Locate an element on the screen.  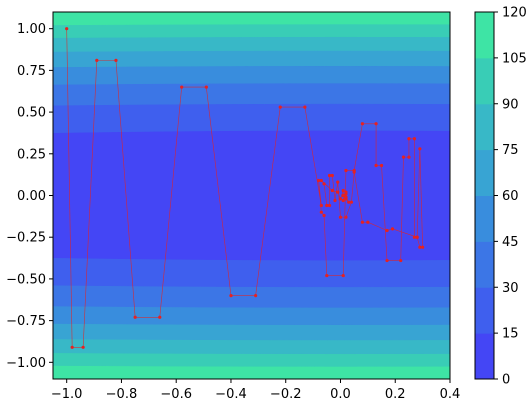
y-axis: 1.00 0.75 0.50 0.25 0.00 −0.25 −0.50 −0.75 −1.00 is located at coordinates (29, 196).